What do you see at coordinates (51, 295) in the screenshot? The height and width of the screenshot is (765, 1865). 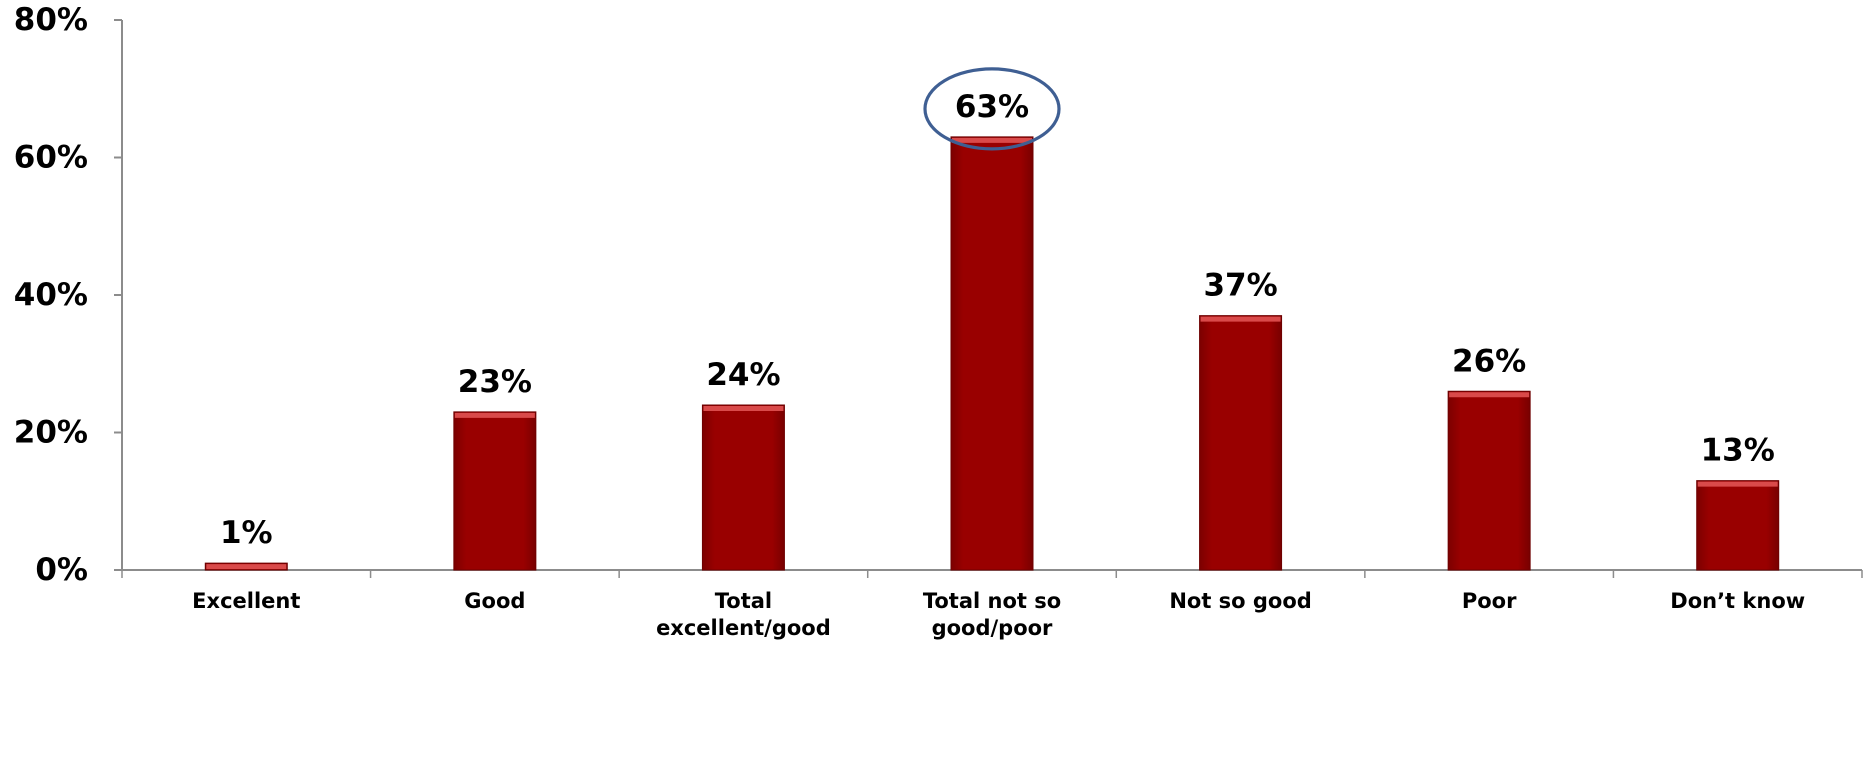 I see `y-axis-tick-label: 40%` at bounding box center [51, 295].